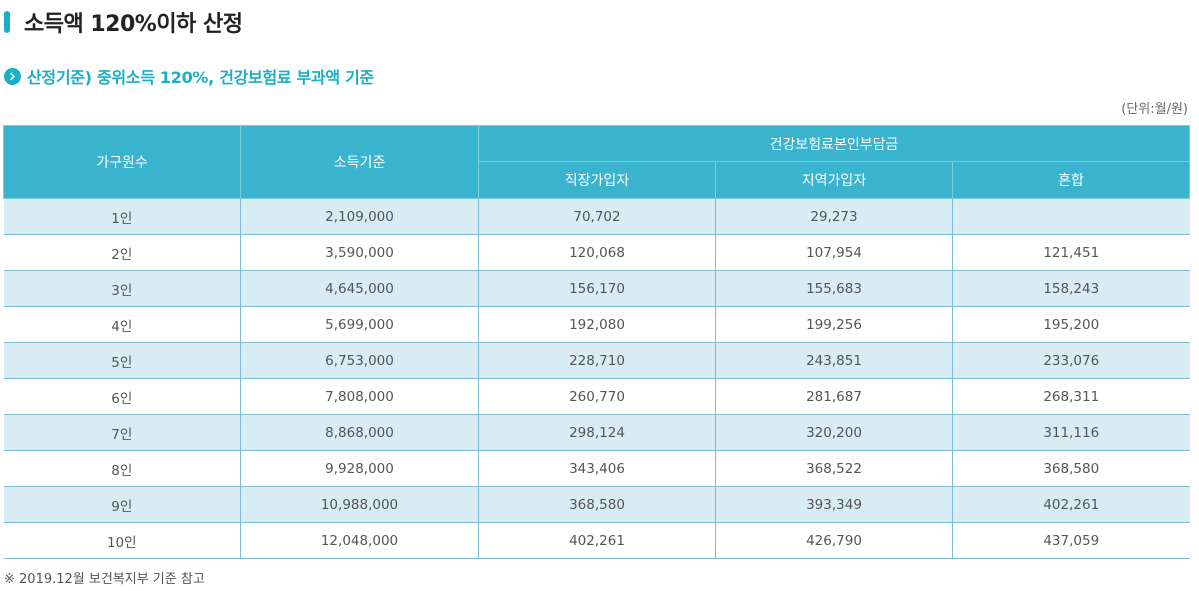 The width and height of the screenshot is (1199, 591). I want to click on cell-household: 10인, so click(122, 540).